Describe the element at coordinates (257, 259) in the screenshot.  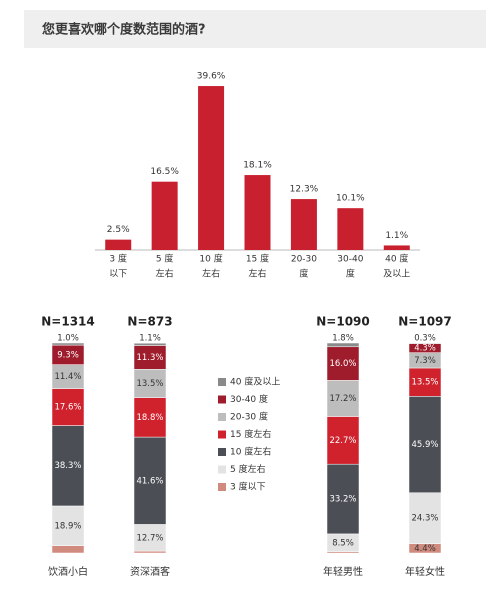
I see `x-tick-label: 15 度` at that location.